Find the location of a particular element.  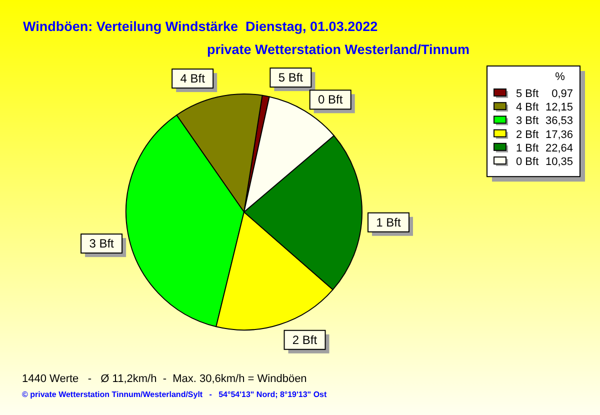

legend-label: 4 Bft is located at coordinates (527, 108).